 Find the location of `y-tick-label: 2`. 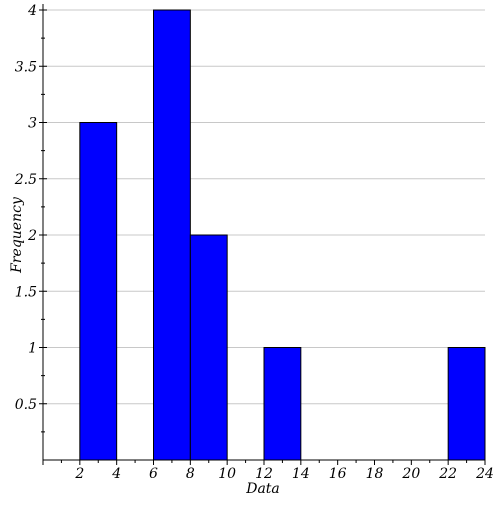

y-tick-label: 2 is located at coordinates (32, 236).